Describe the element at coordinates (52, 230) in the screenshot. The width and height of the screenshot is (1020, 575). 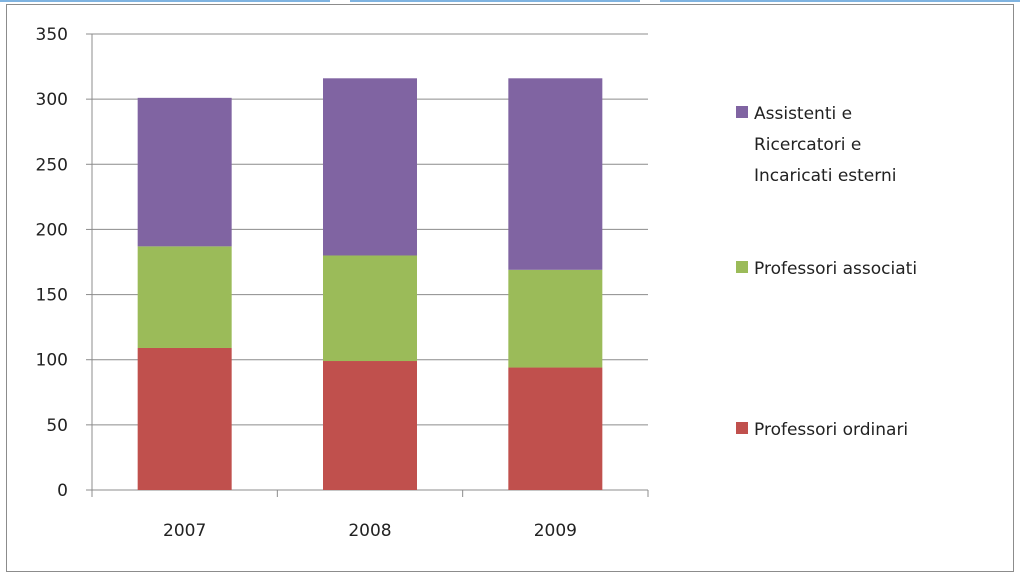
I see `y-tick-label: 200` at that location.